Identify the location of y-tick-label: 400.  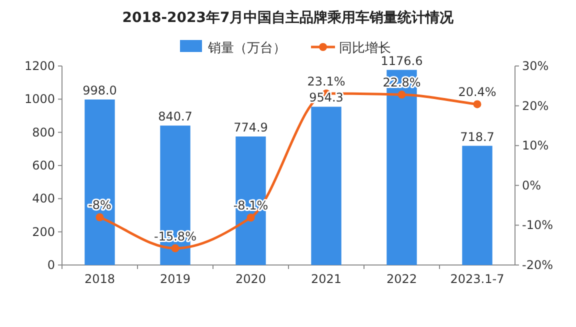
(43, 199).